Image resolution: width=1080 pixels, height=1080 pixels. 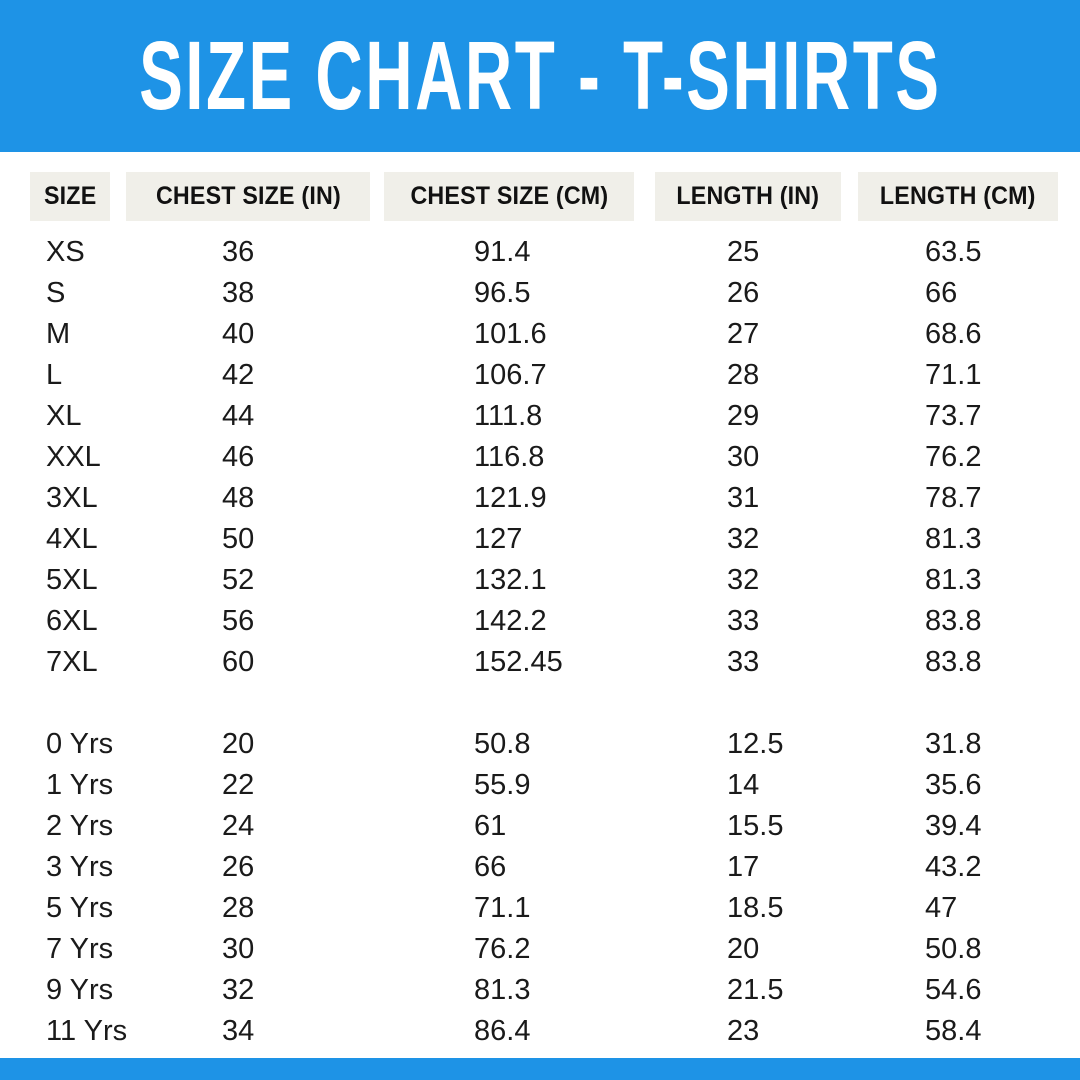 What do you see at coordinates (510, 580) in the screenshot?
I see `cell-chest-cm: 132.1` at bounding box center [510, 580].